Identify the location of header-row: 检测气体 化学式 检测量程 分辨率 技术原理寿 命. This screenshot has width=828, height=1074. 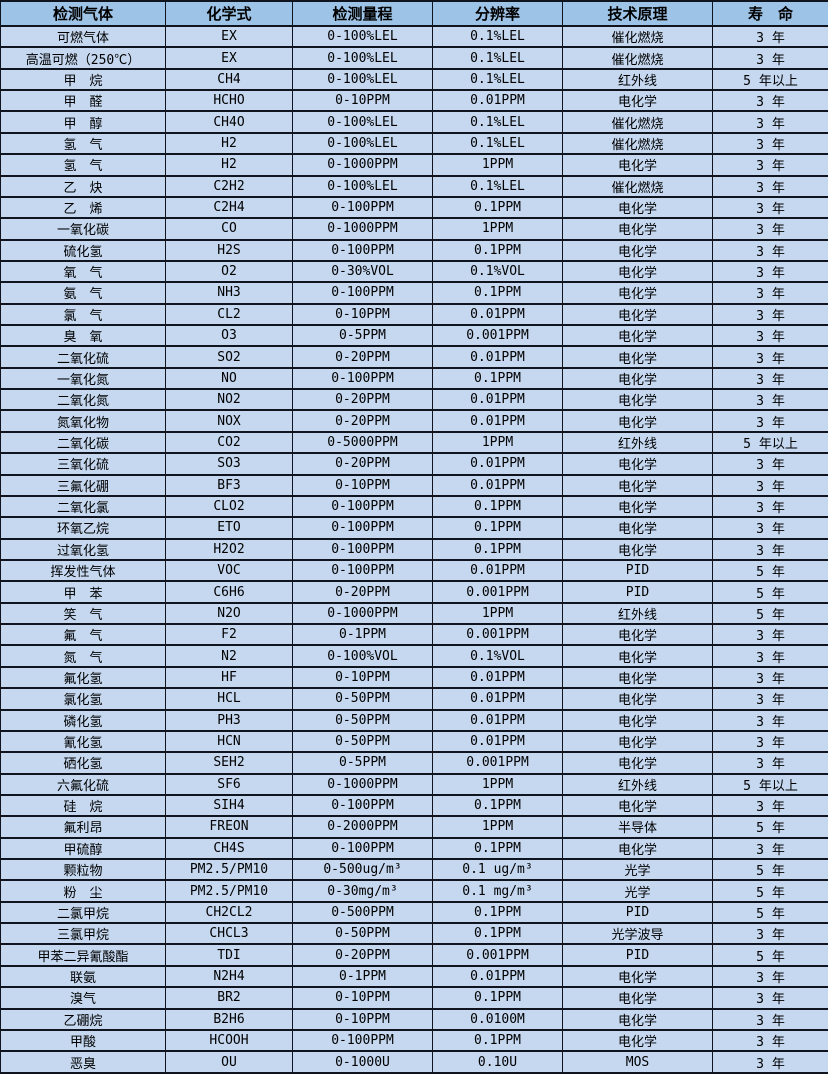
(414, 13).